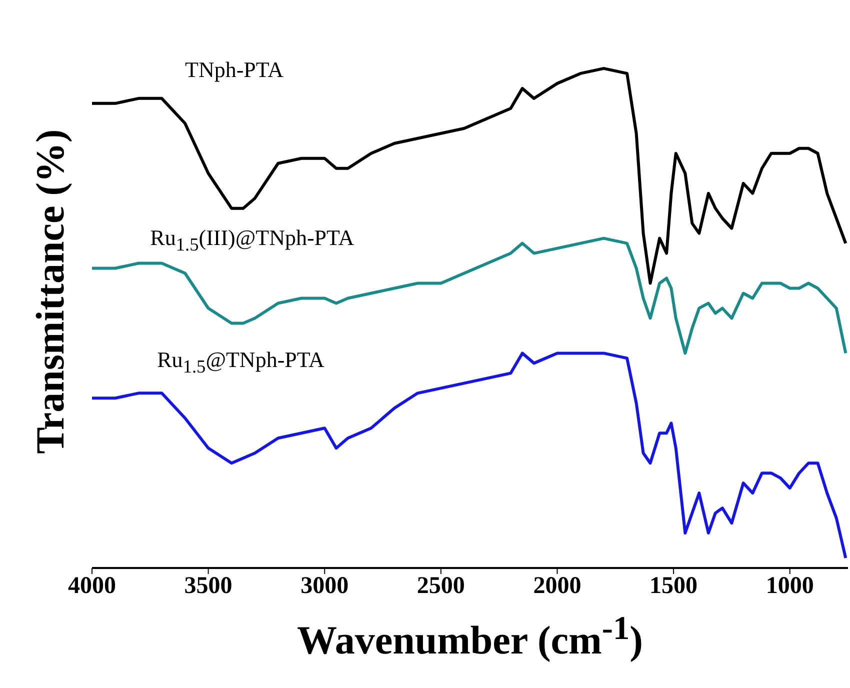  I want to click on x-tick-label: 1000, so click(790, 586).